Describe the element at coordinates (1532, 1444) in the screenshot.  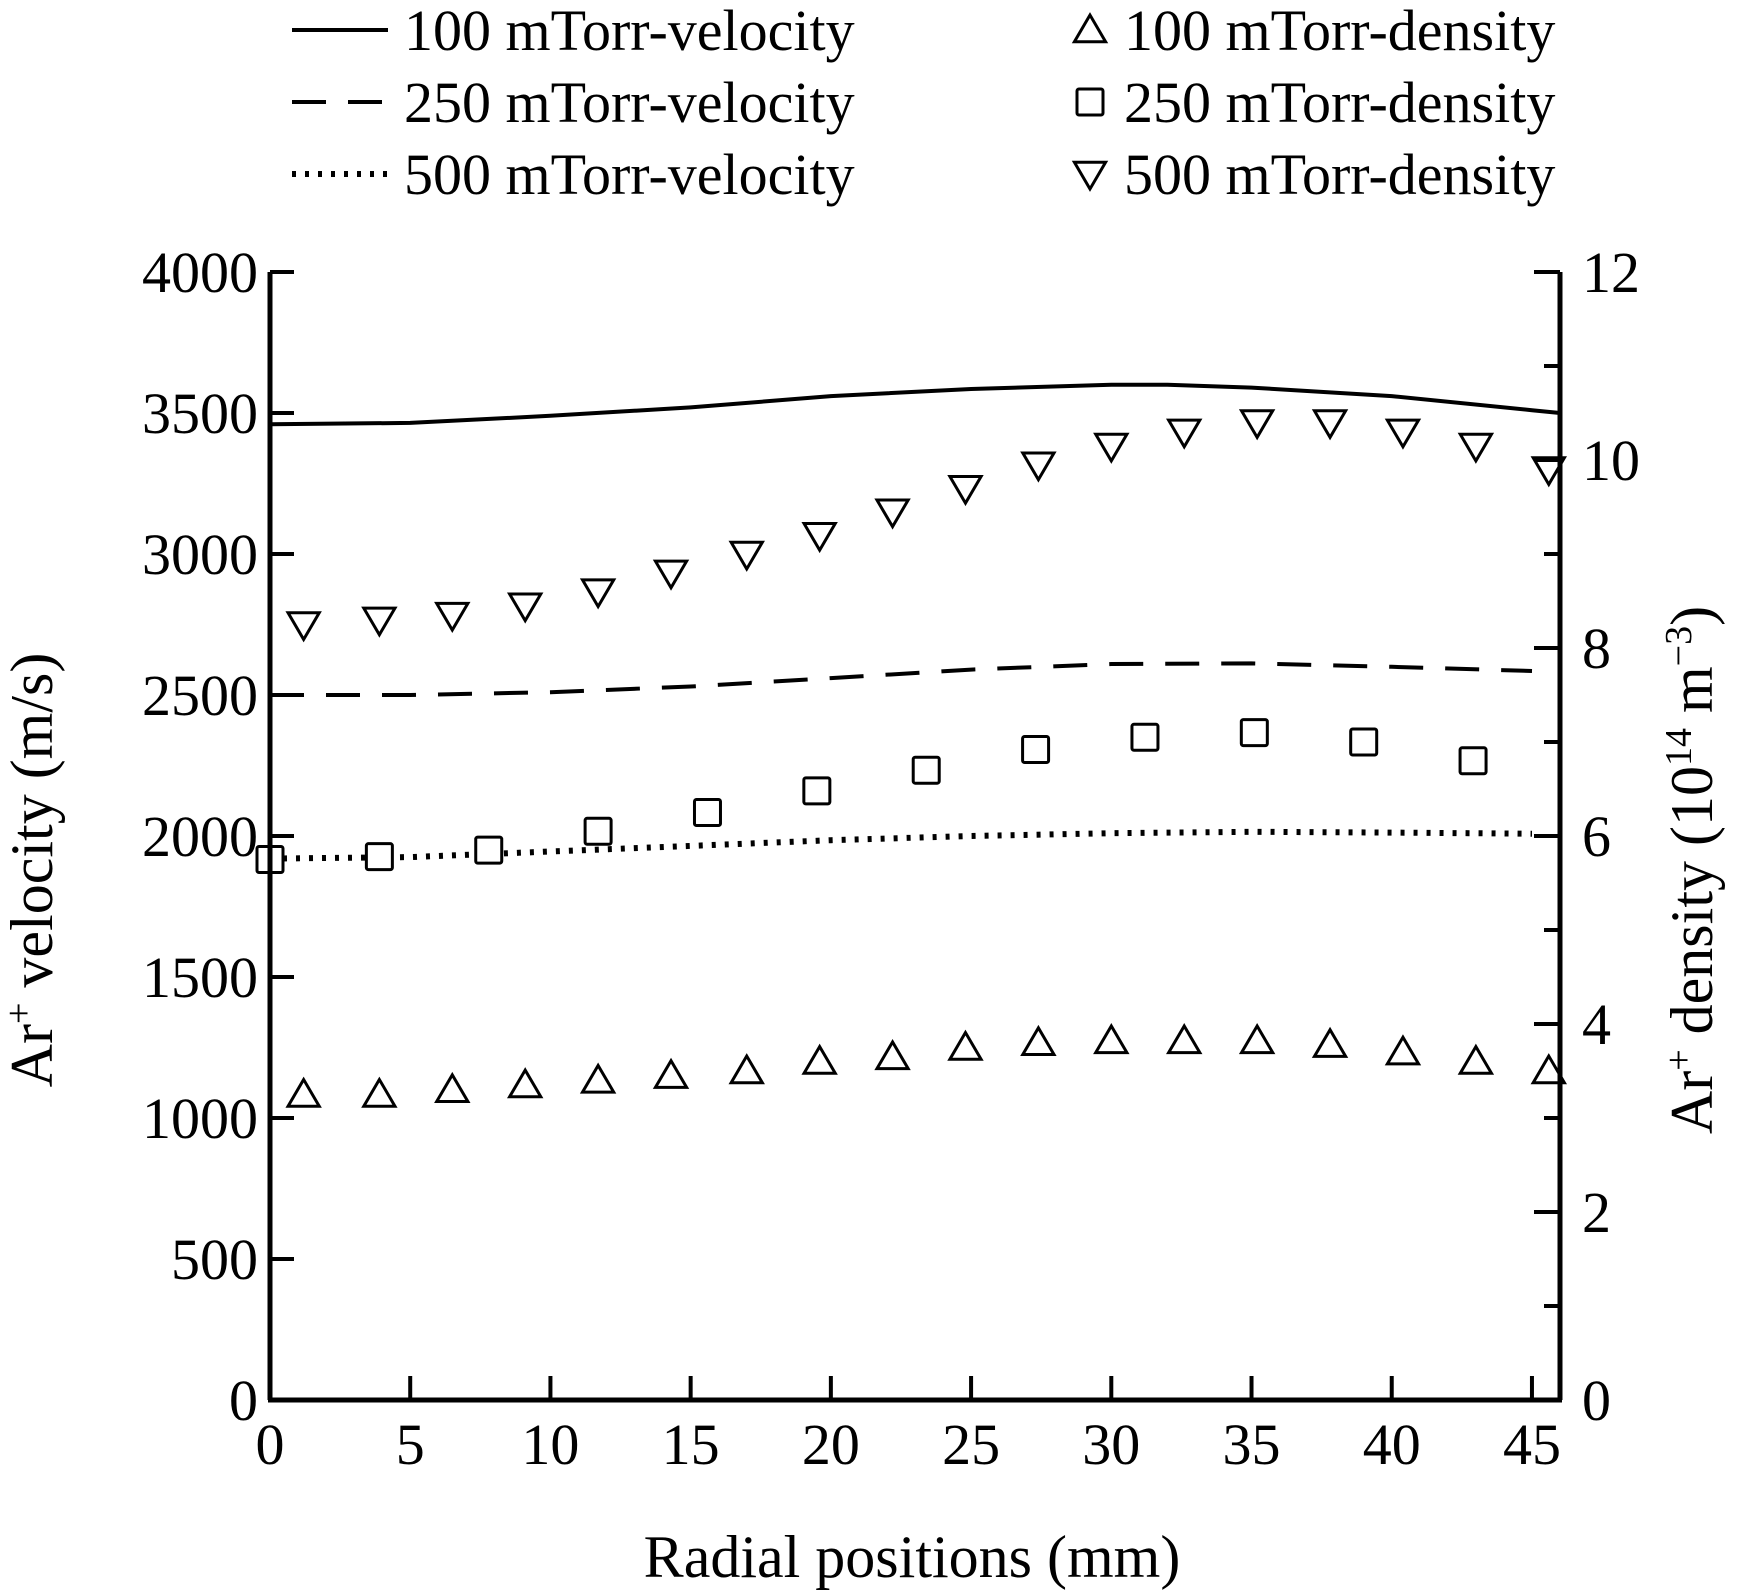
I see `x-tick-label: 45` at that location.